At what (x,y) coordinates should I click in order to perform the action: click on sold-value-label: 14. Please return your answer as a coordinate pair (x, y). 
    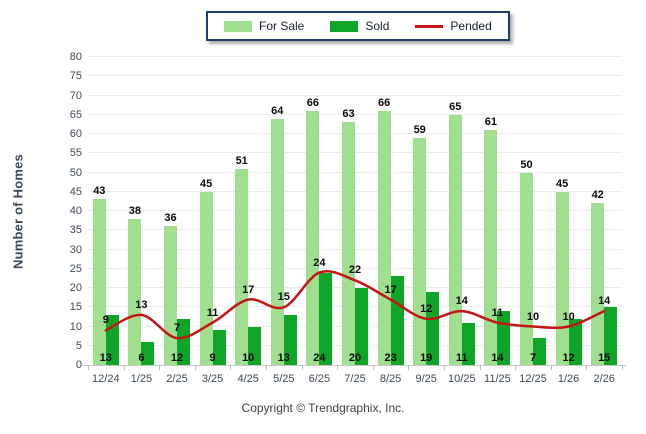
    Looking at the image, I should click on (497, 358).